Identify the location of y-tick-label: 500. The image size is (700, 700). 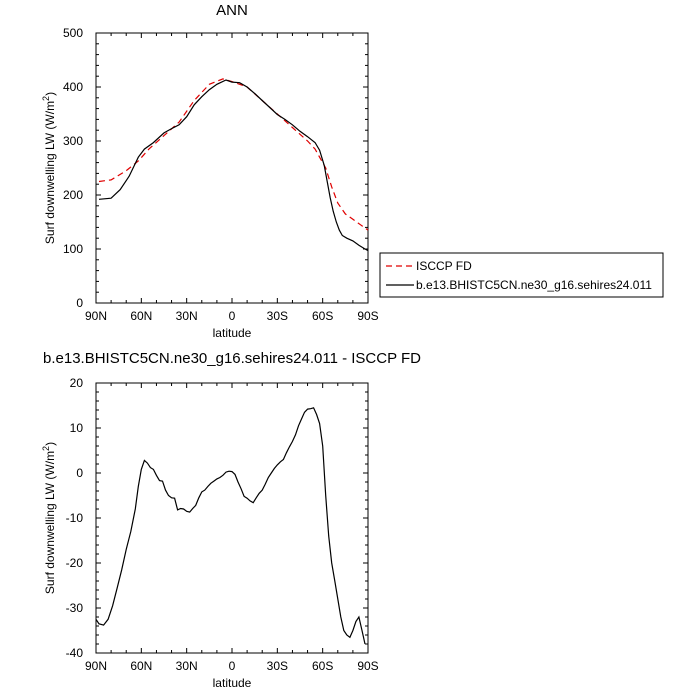
(73, 33).